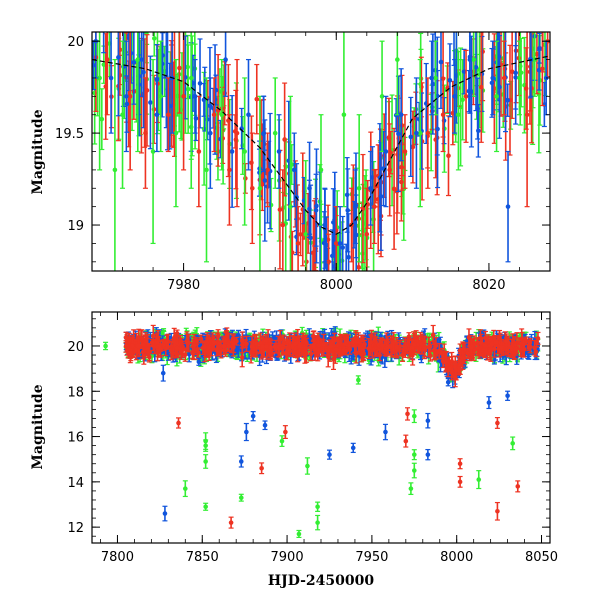 This screenshot has height=600, width=600. Describe the element at coordinates (336, 285) in the screenshot. I see `top-xtick-label: 8000` at that location.